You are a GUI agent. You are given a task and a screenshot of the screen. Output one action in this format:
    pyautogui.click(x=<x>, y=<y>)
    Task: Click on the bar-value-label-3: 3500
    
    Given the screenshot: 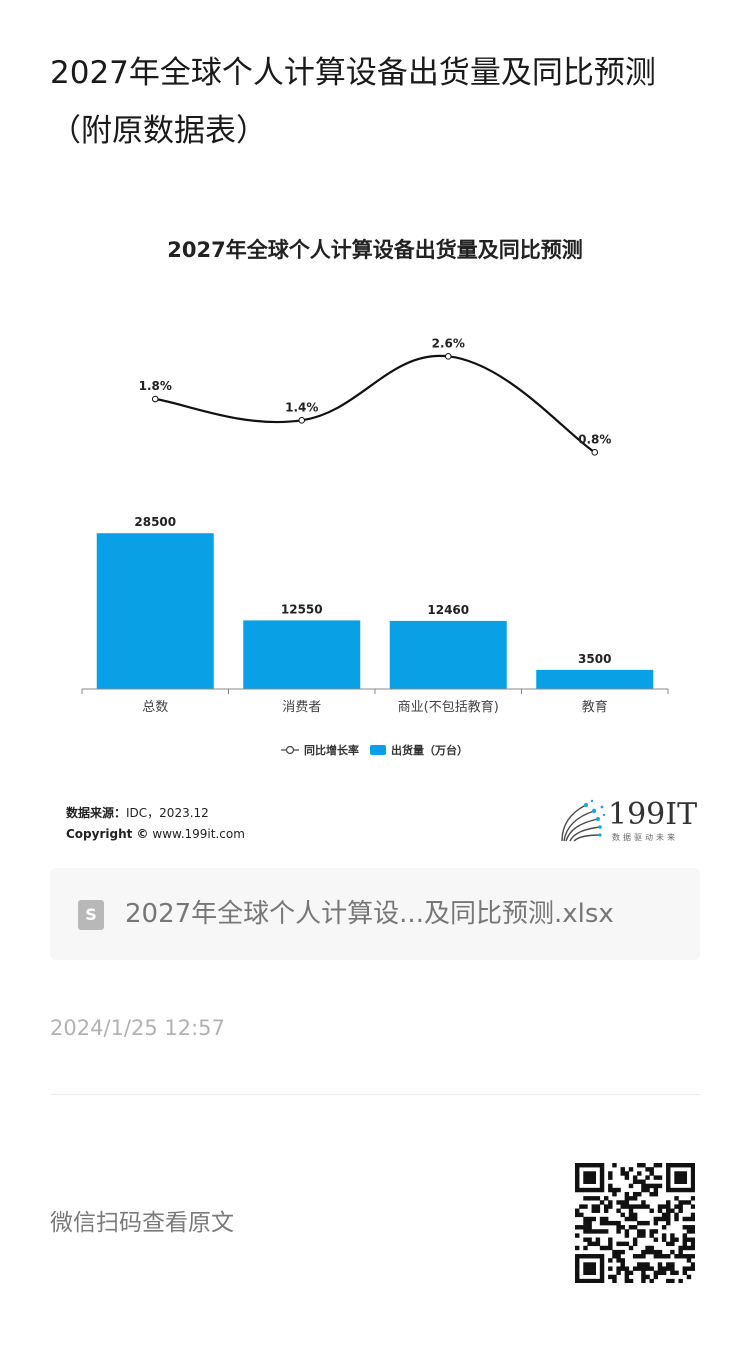 What is the action you would take?
    pyautogui.click(x=594, y=659)
    